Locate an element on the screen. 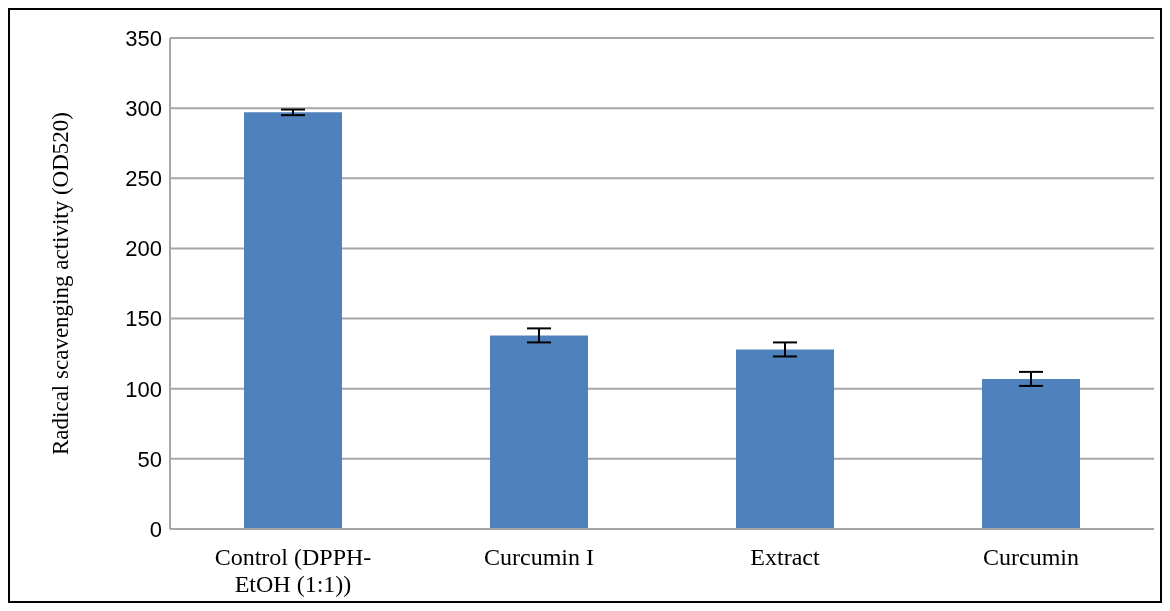 The height and width of the screenshot is (611, 1170). y-tick-label: 200 is located at coordinates (143, 249).